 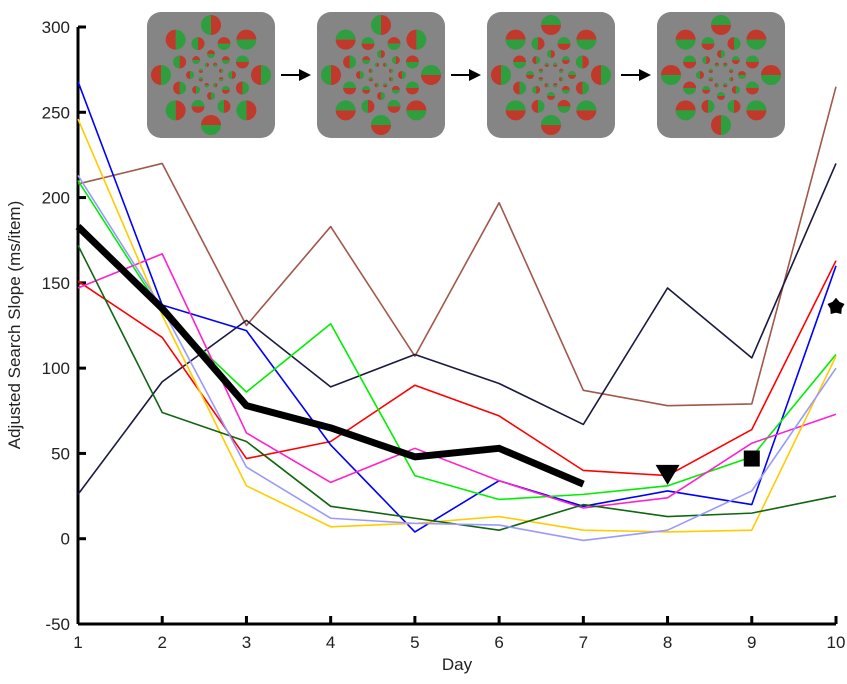 I want to click on x-tick-label: 10, so click(x=836, y=642).